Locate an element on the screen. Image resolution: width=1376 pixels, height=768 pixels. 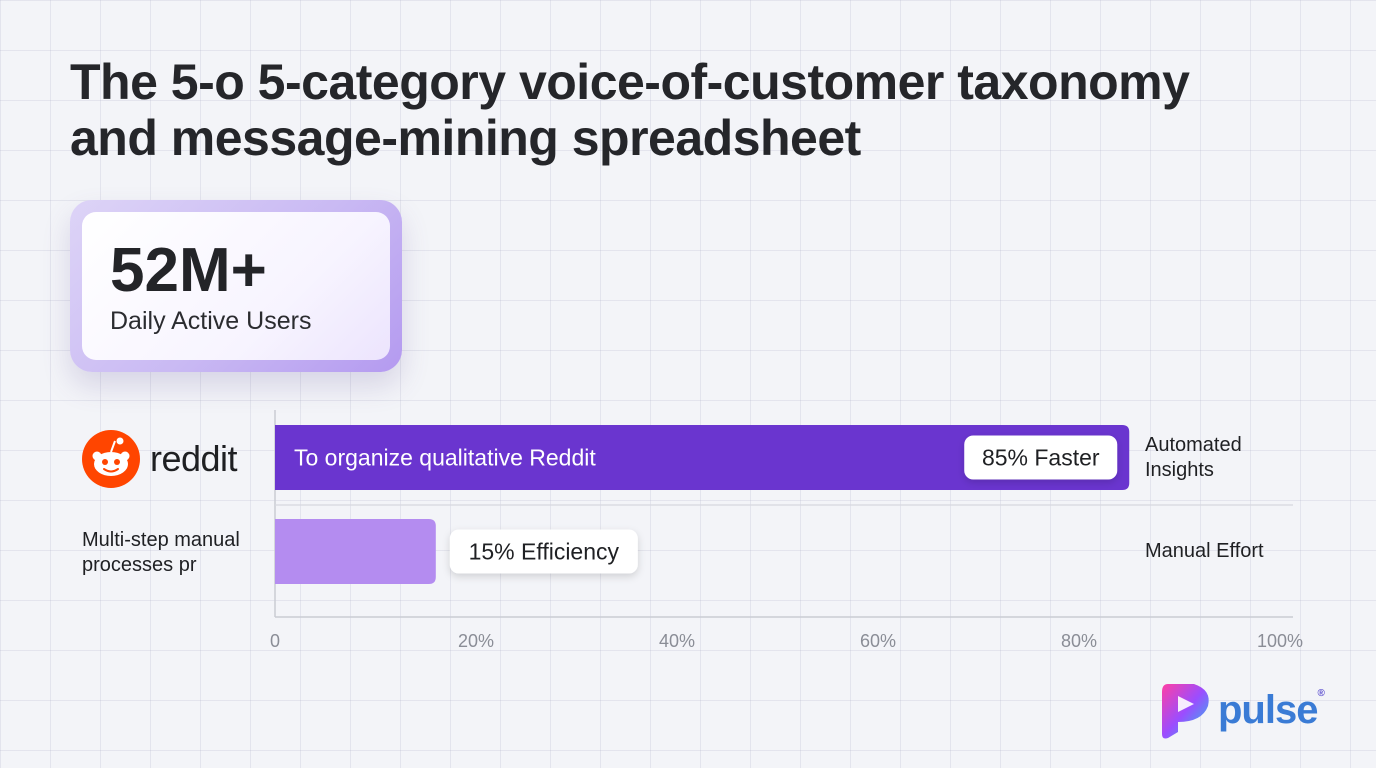
automated-insights-label: Automated Insights is located at coordinates (1193, 458).